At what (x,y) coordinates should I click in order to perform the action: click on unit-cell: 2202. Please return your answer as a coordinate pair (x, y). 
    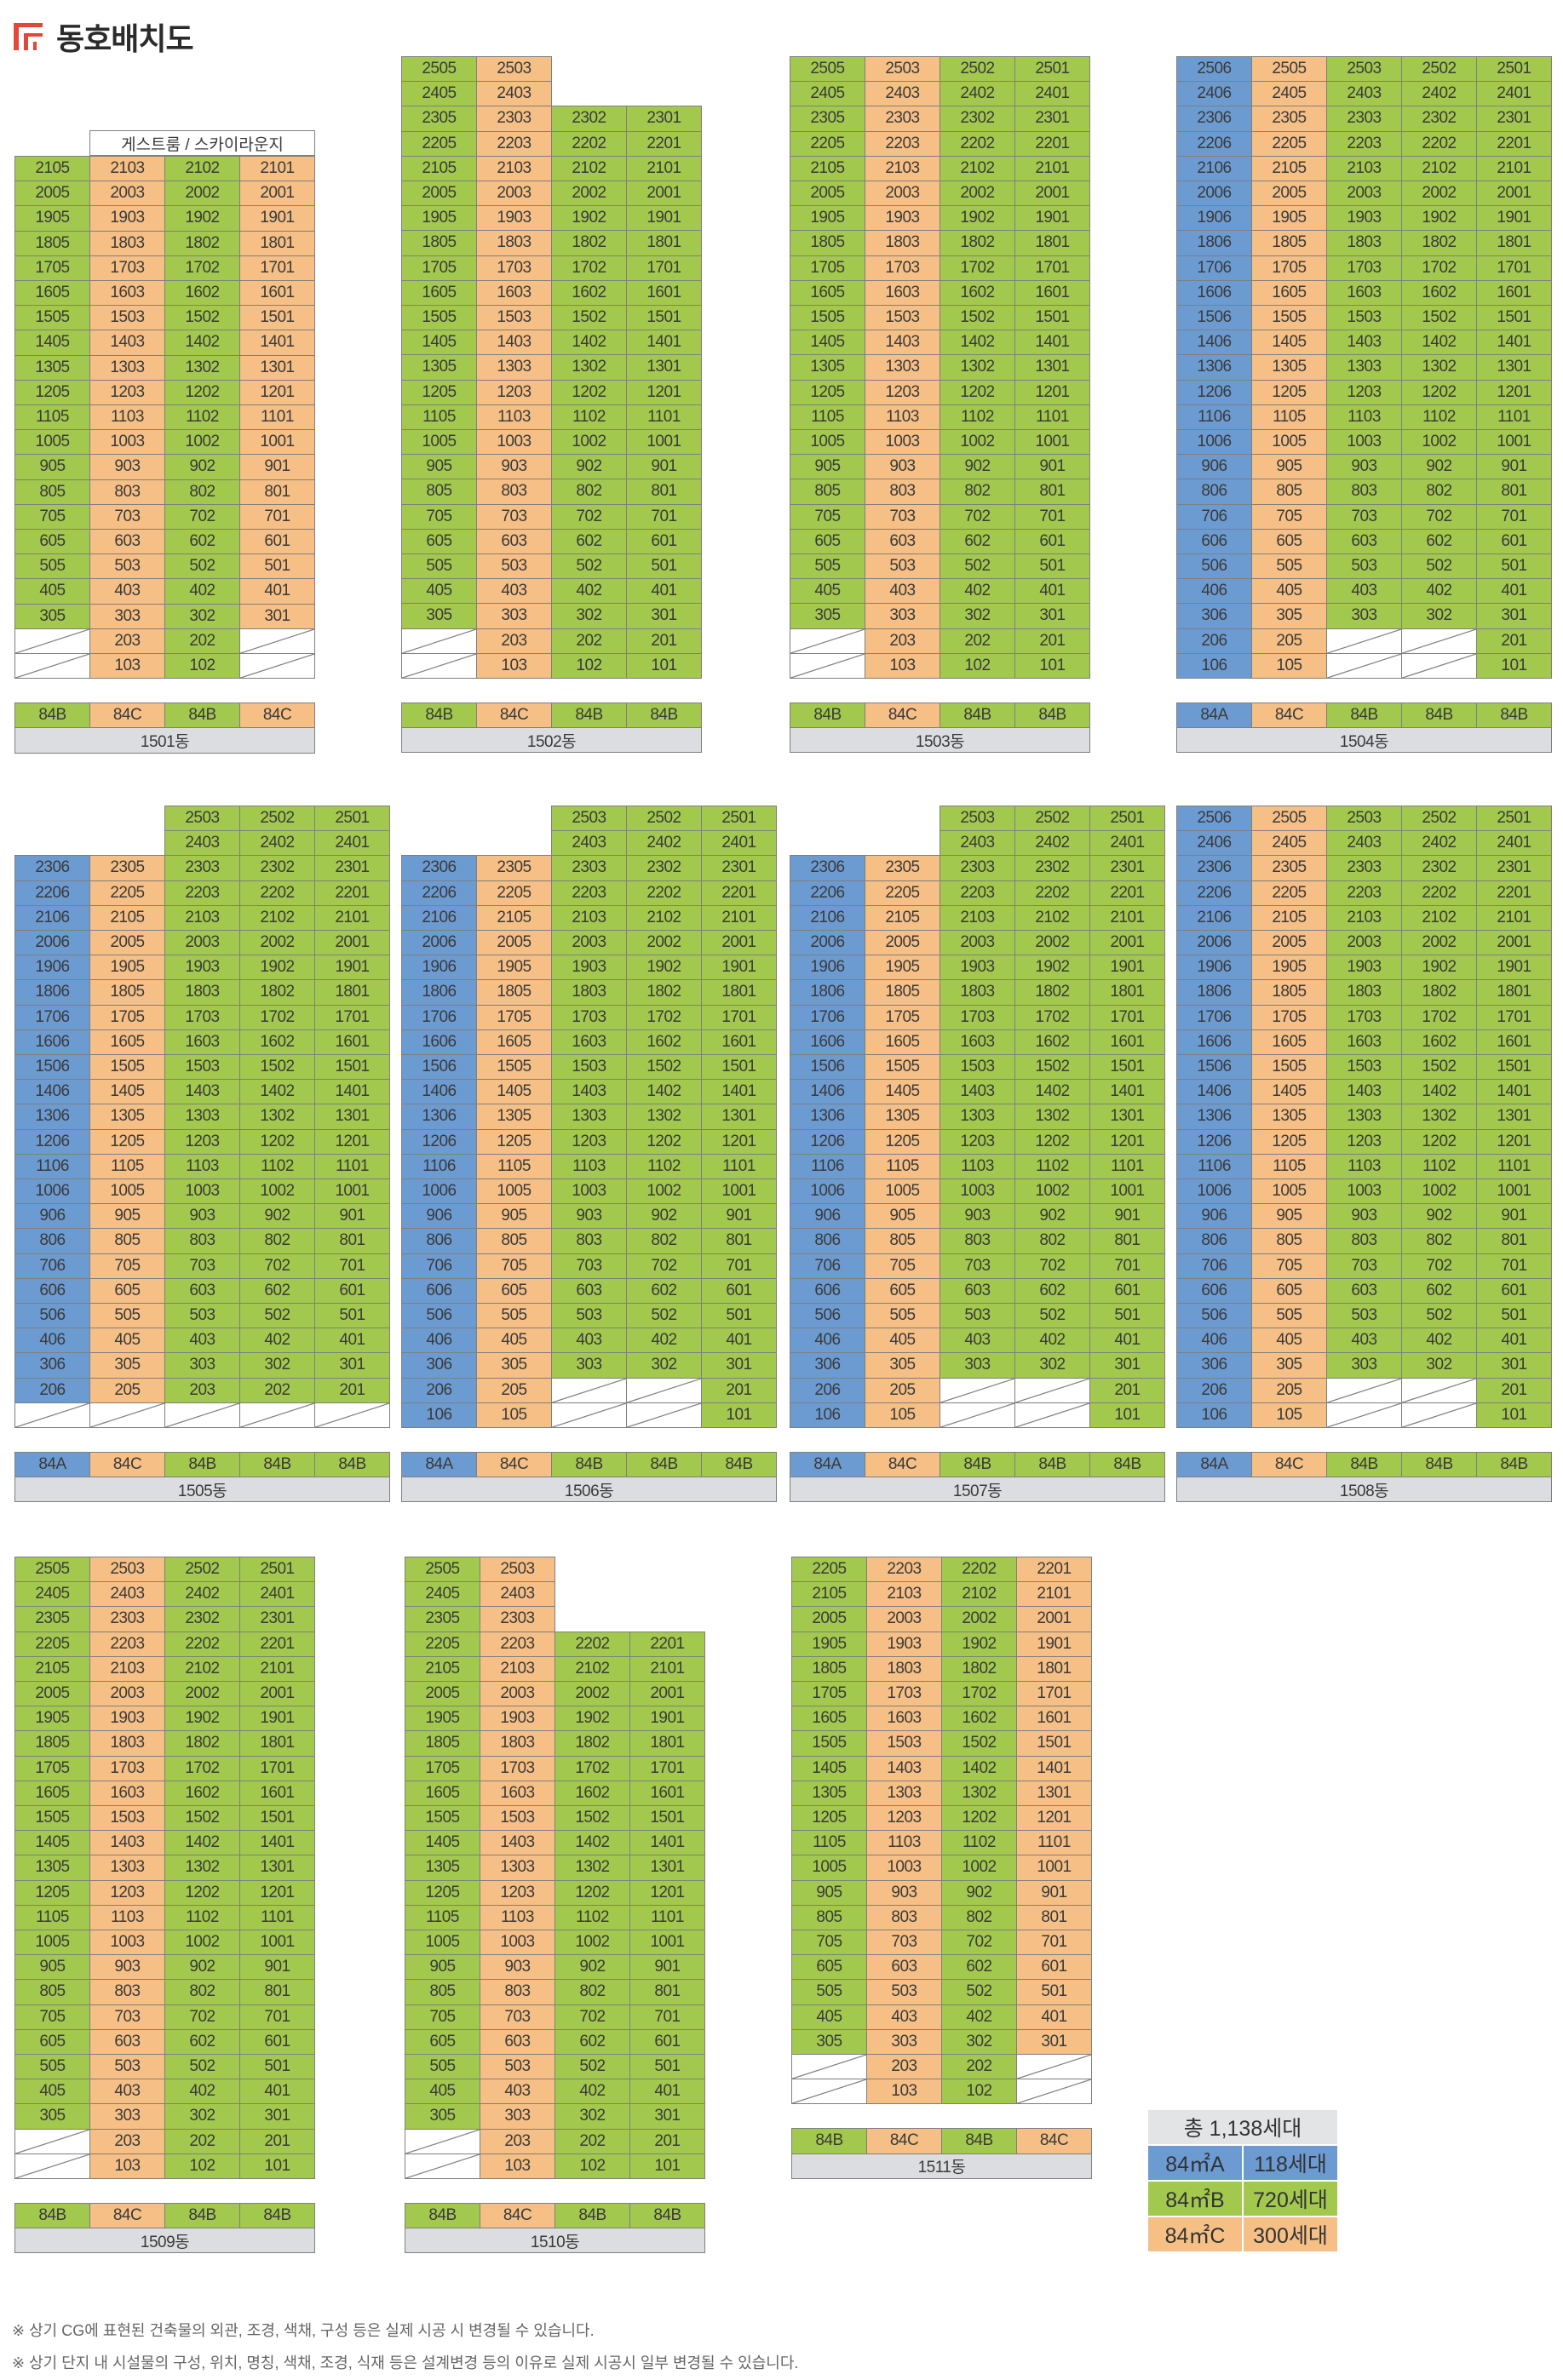
    Looking at the image, I should click on (979, 1570).